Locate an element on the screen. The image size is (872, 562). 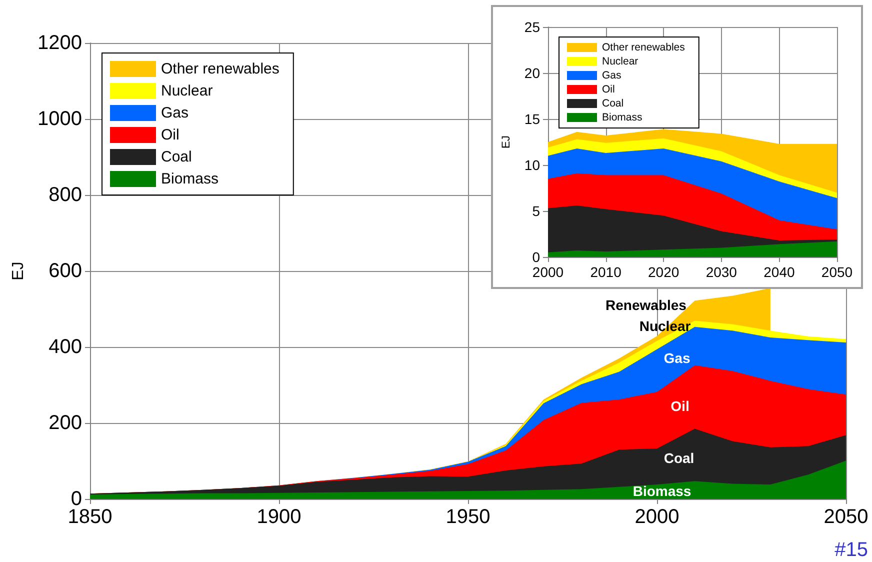
annotation: Renewables is located at coordinates (646, 305).